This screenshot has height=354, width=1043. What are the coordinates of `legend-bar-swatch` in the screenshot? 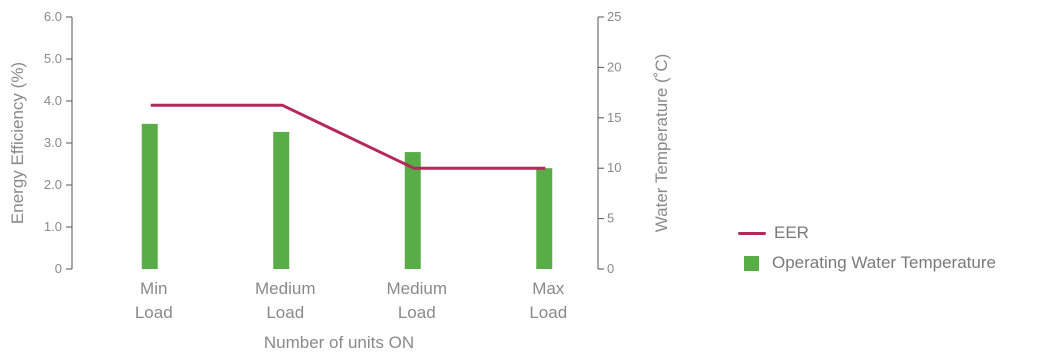 It's located at (751, 263).